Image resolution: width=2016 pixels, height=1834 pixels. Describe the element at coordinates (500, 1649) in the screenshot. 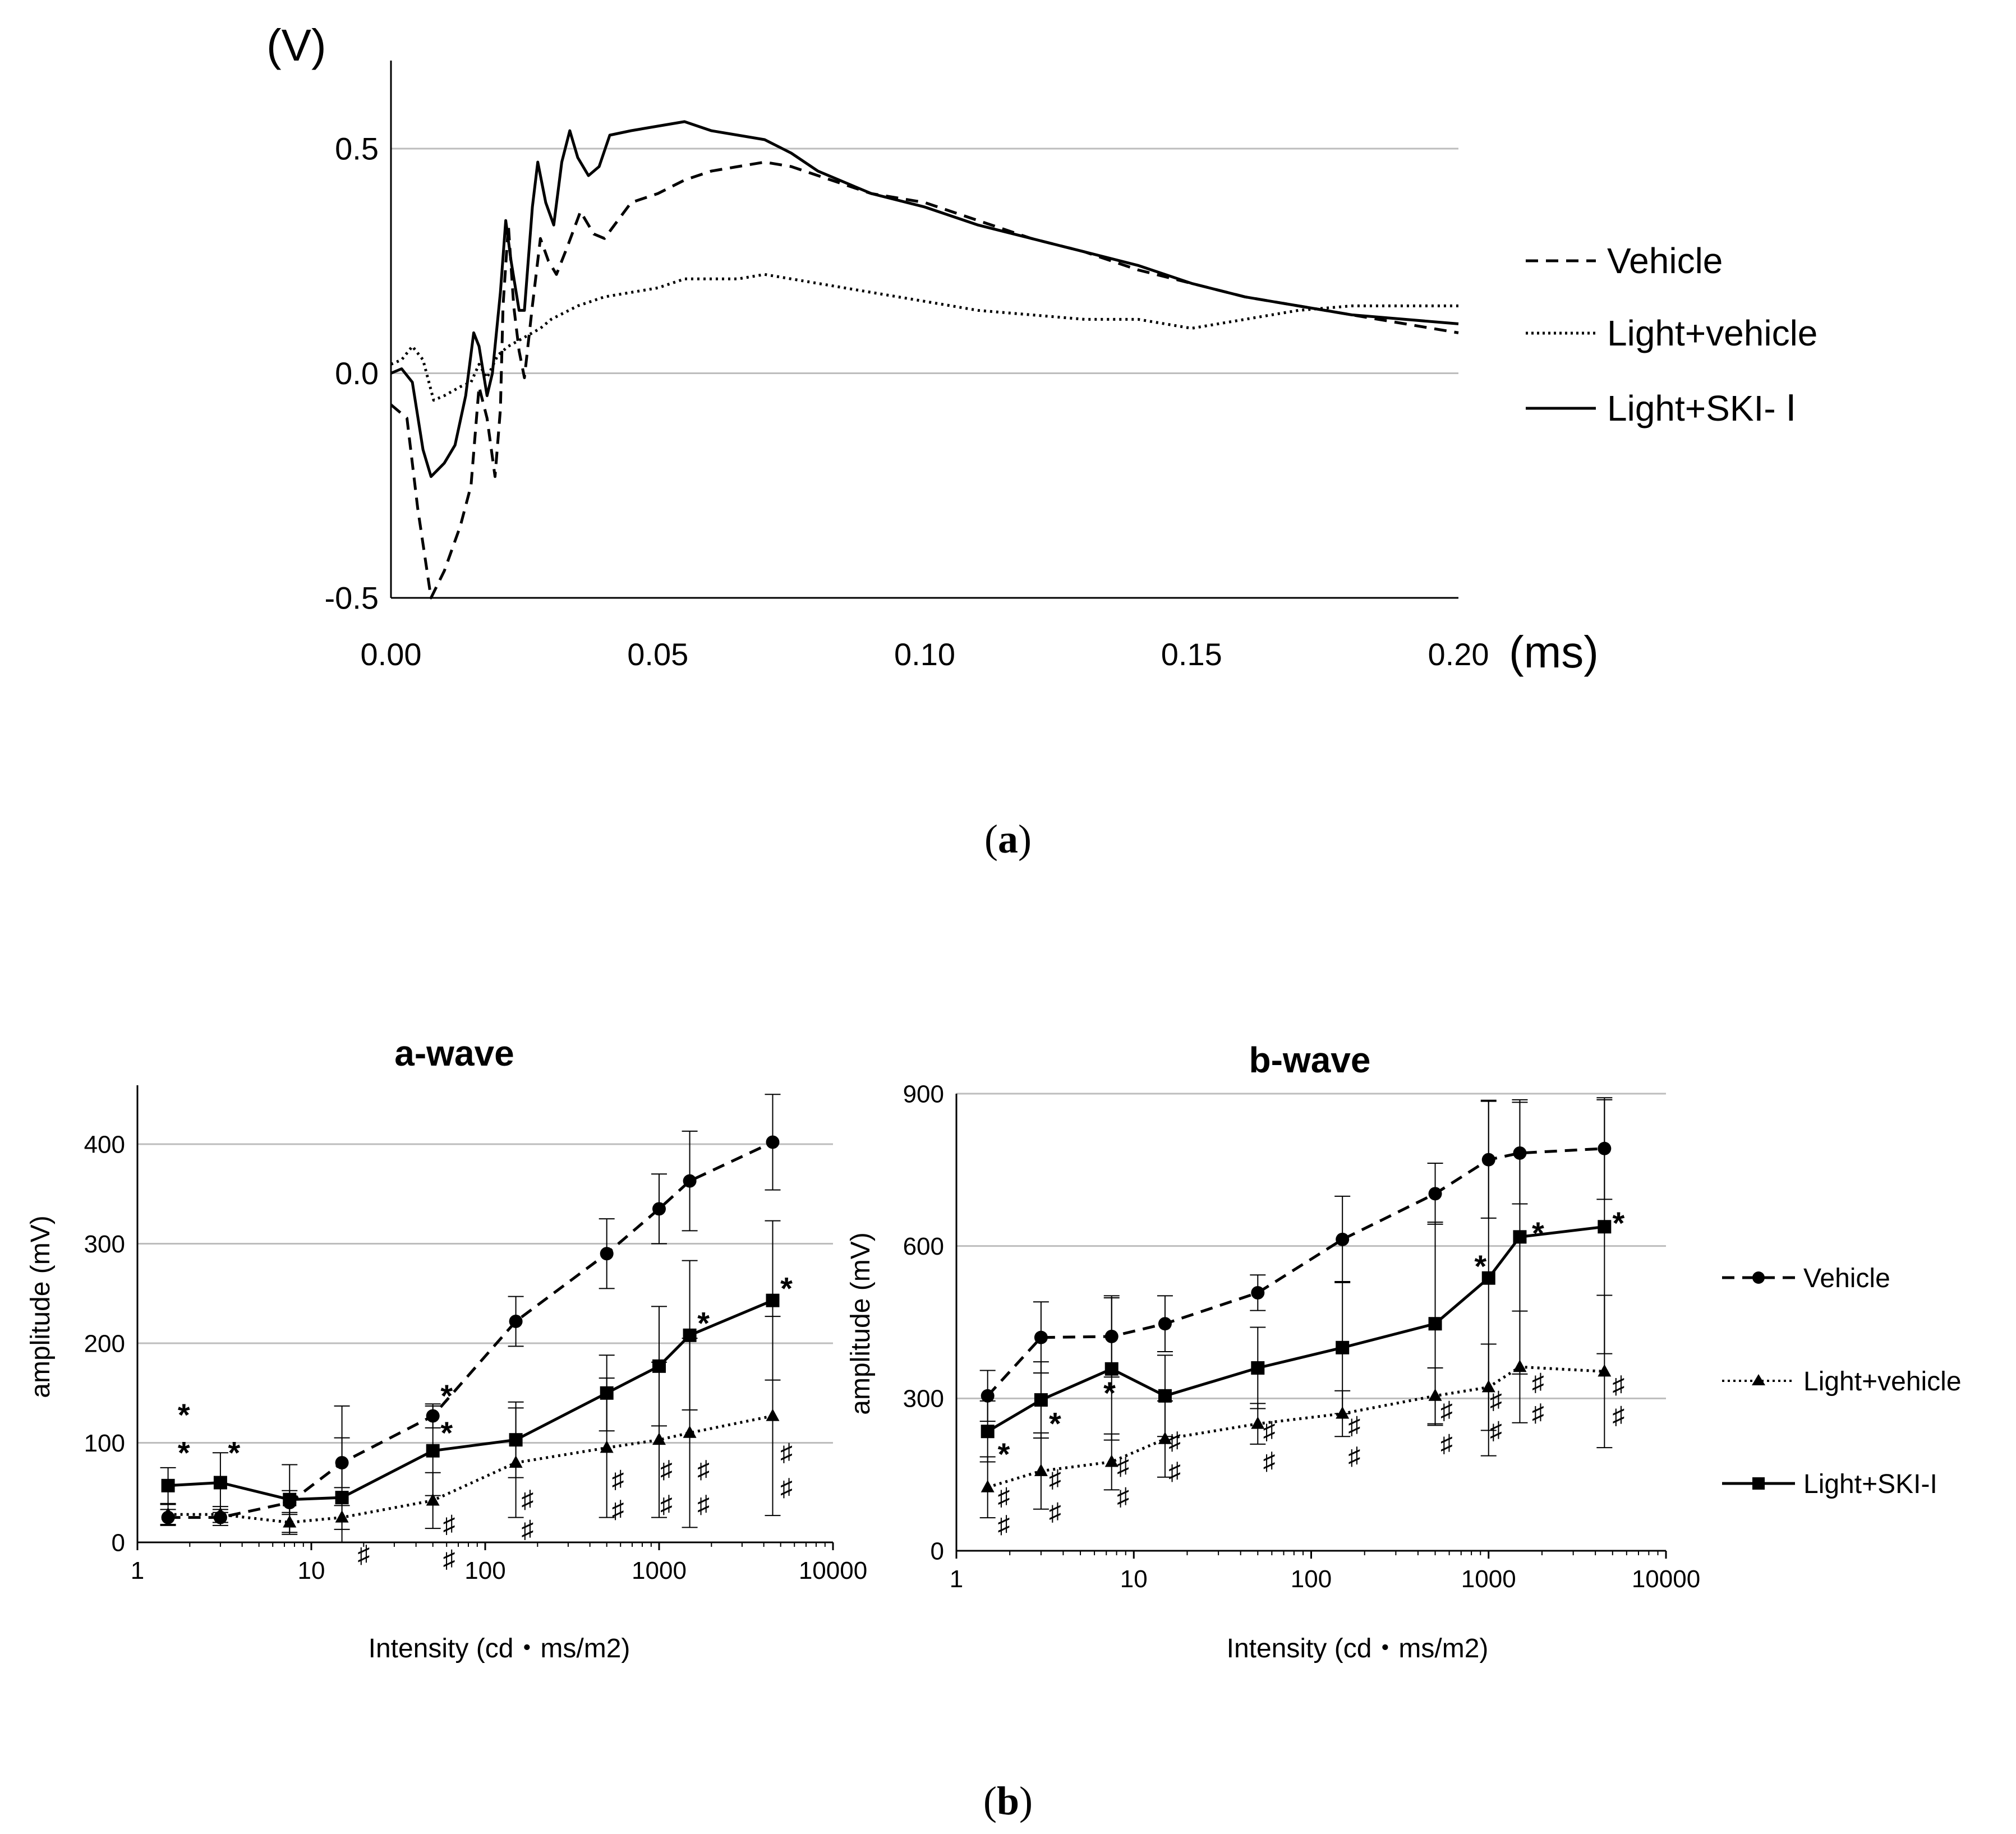

I see `a-wave-xlabel: Intensity (cd・ms/m2)` at that location.